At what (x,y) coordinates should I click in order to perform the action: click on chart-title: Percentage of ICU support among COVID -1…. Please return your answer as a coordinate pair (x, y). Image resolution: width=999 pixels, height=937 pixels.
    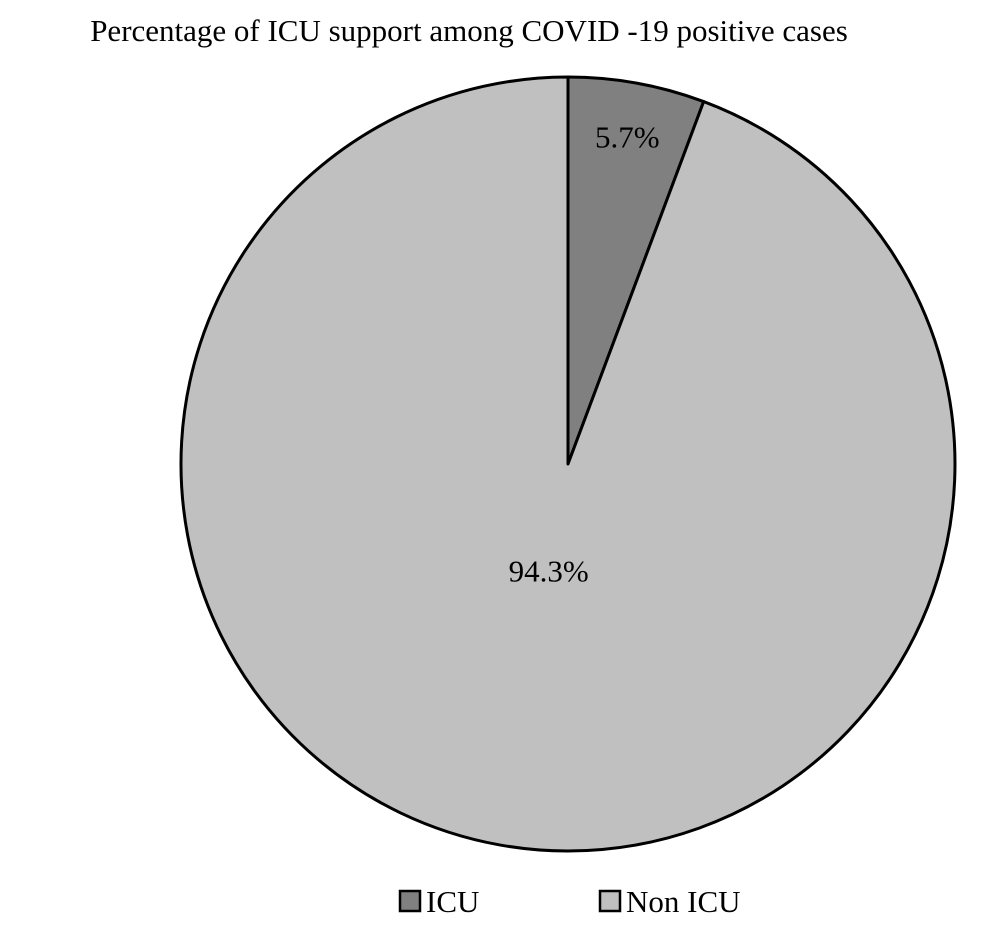
    Looking at the image, I should click on (469, 30).